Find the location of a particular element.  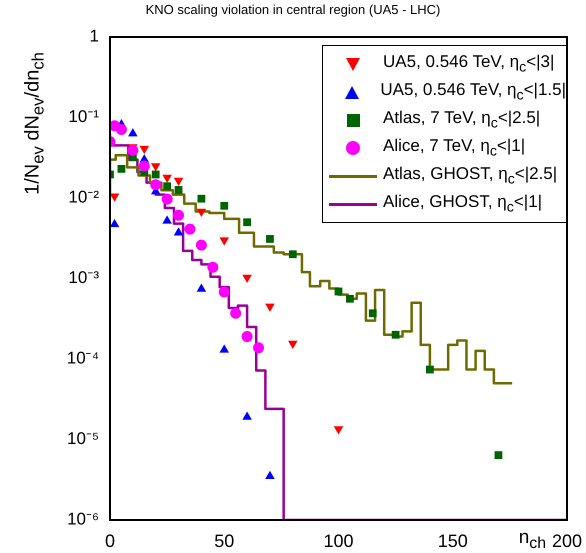

x-tick-label: 100 is located at coordinates (338, 540).